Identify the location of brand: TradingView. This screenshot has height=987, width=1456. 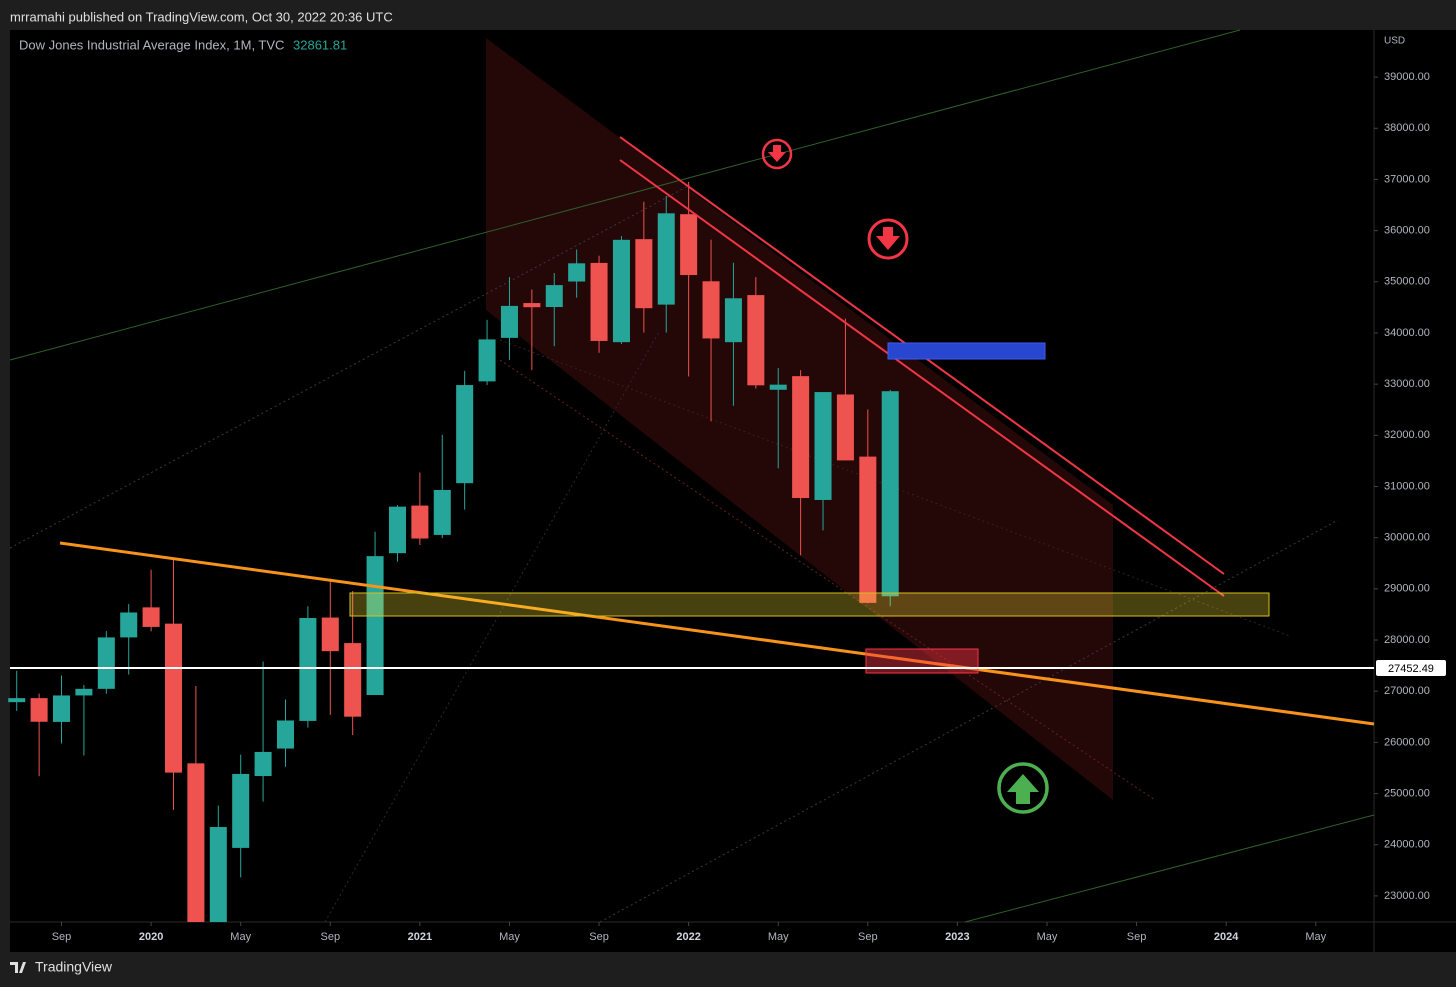
(74, 967).